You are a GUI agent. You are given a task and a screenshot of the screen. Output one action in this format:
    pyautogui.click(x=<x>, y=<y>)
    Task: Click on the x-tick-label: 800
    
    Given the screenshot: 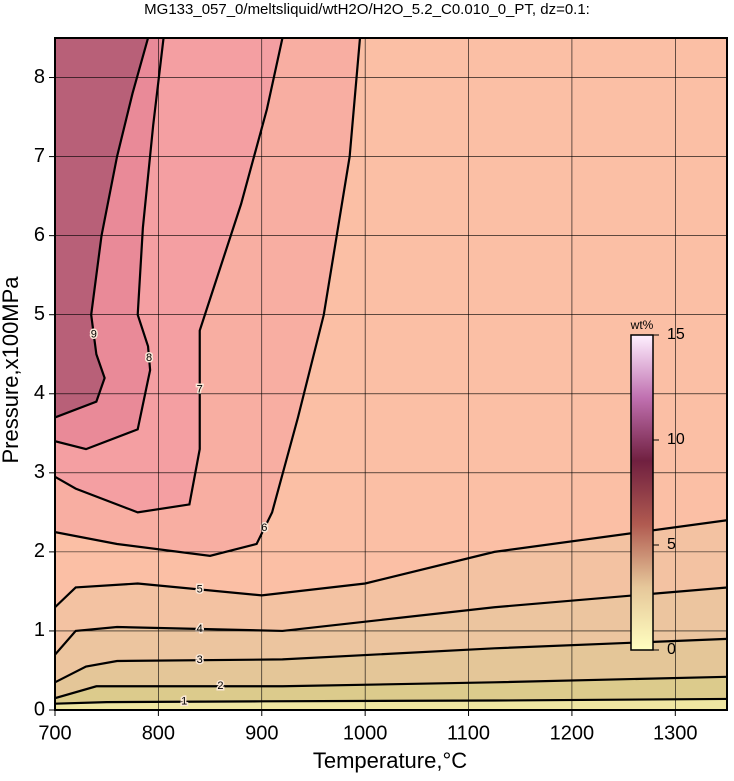 What is the action you would take?
    pyautogui.click(x=158, y=733)
    